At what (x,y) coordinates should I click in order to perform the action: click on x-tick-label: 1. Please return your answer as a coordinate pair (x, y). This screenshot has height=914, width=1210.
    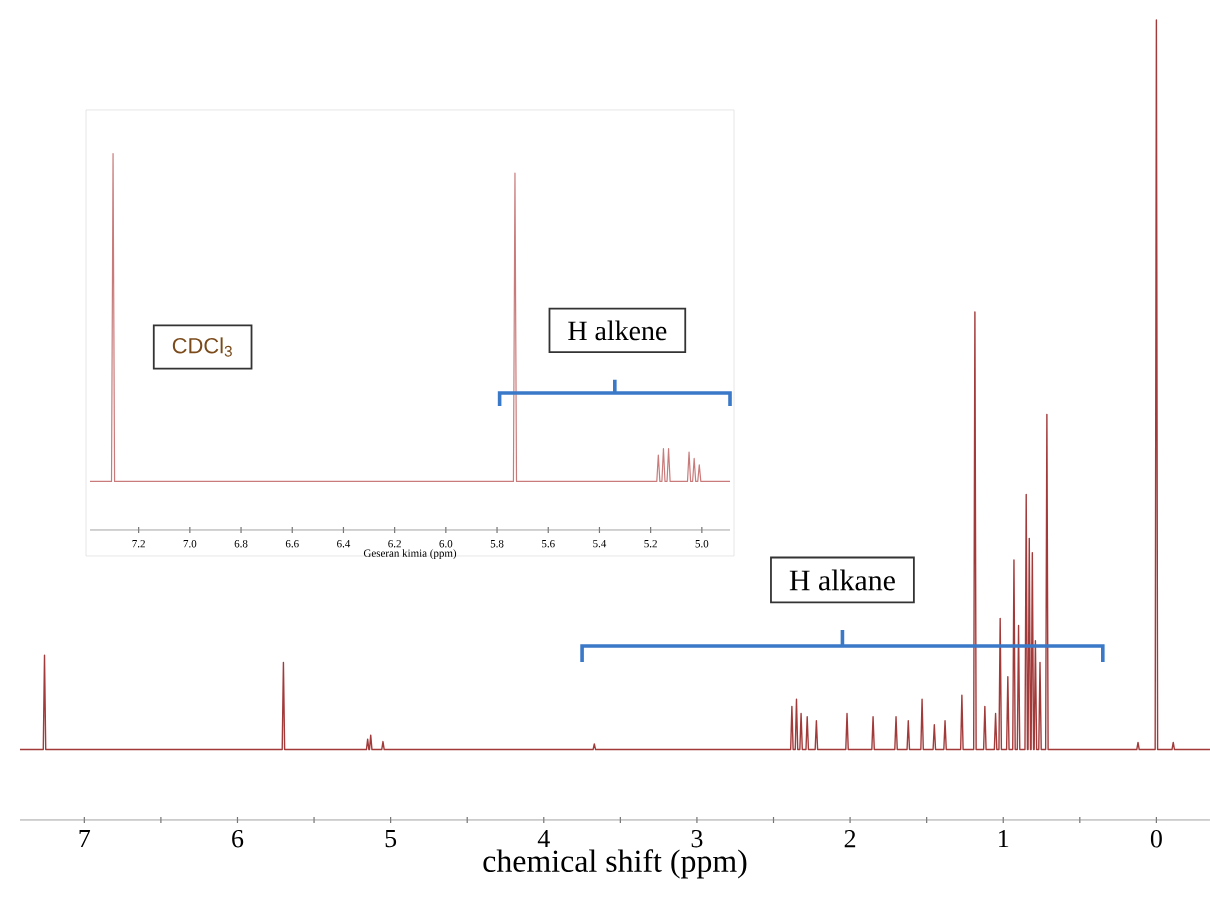
    Looking at the image, I should click on (1004, 839).